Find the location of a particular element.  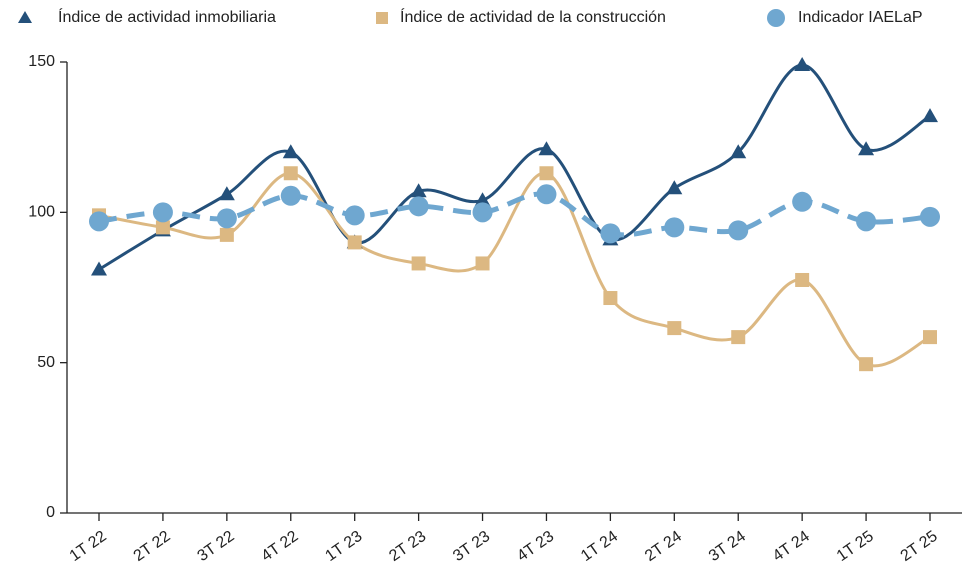

x-tick-label: 4T 22 is located at coordinates (279, 546).